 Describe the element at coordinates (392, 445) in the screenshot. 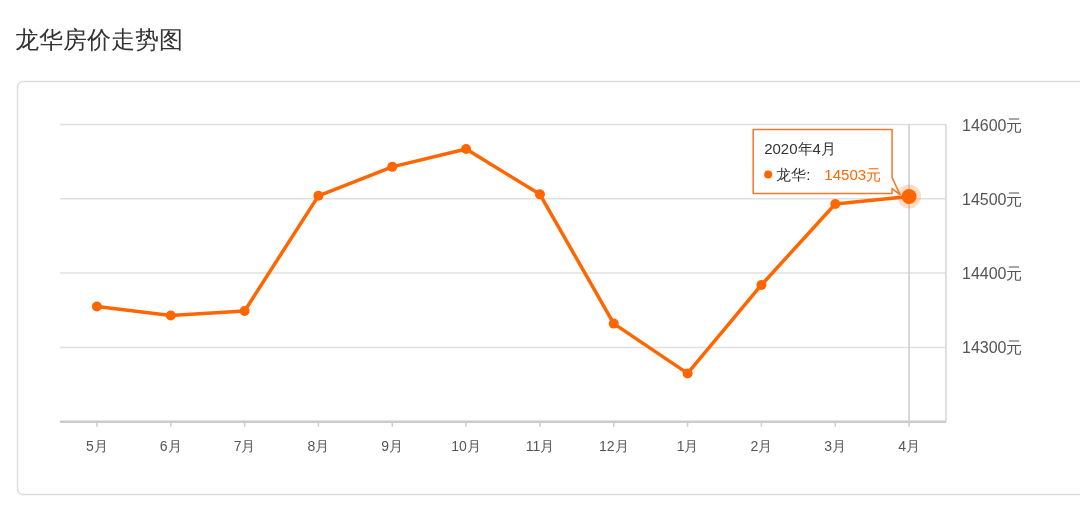

I see `x-tick-label: 9月` at that location.